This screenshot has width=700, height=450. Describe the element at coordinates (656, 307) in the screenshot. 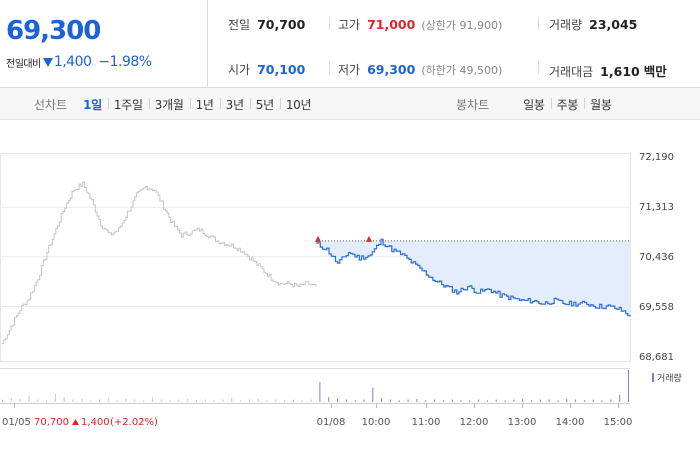

I see `y-tick-label: 69,558` at that location.